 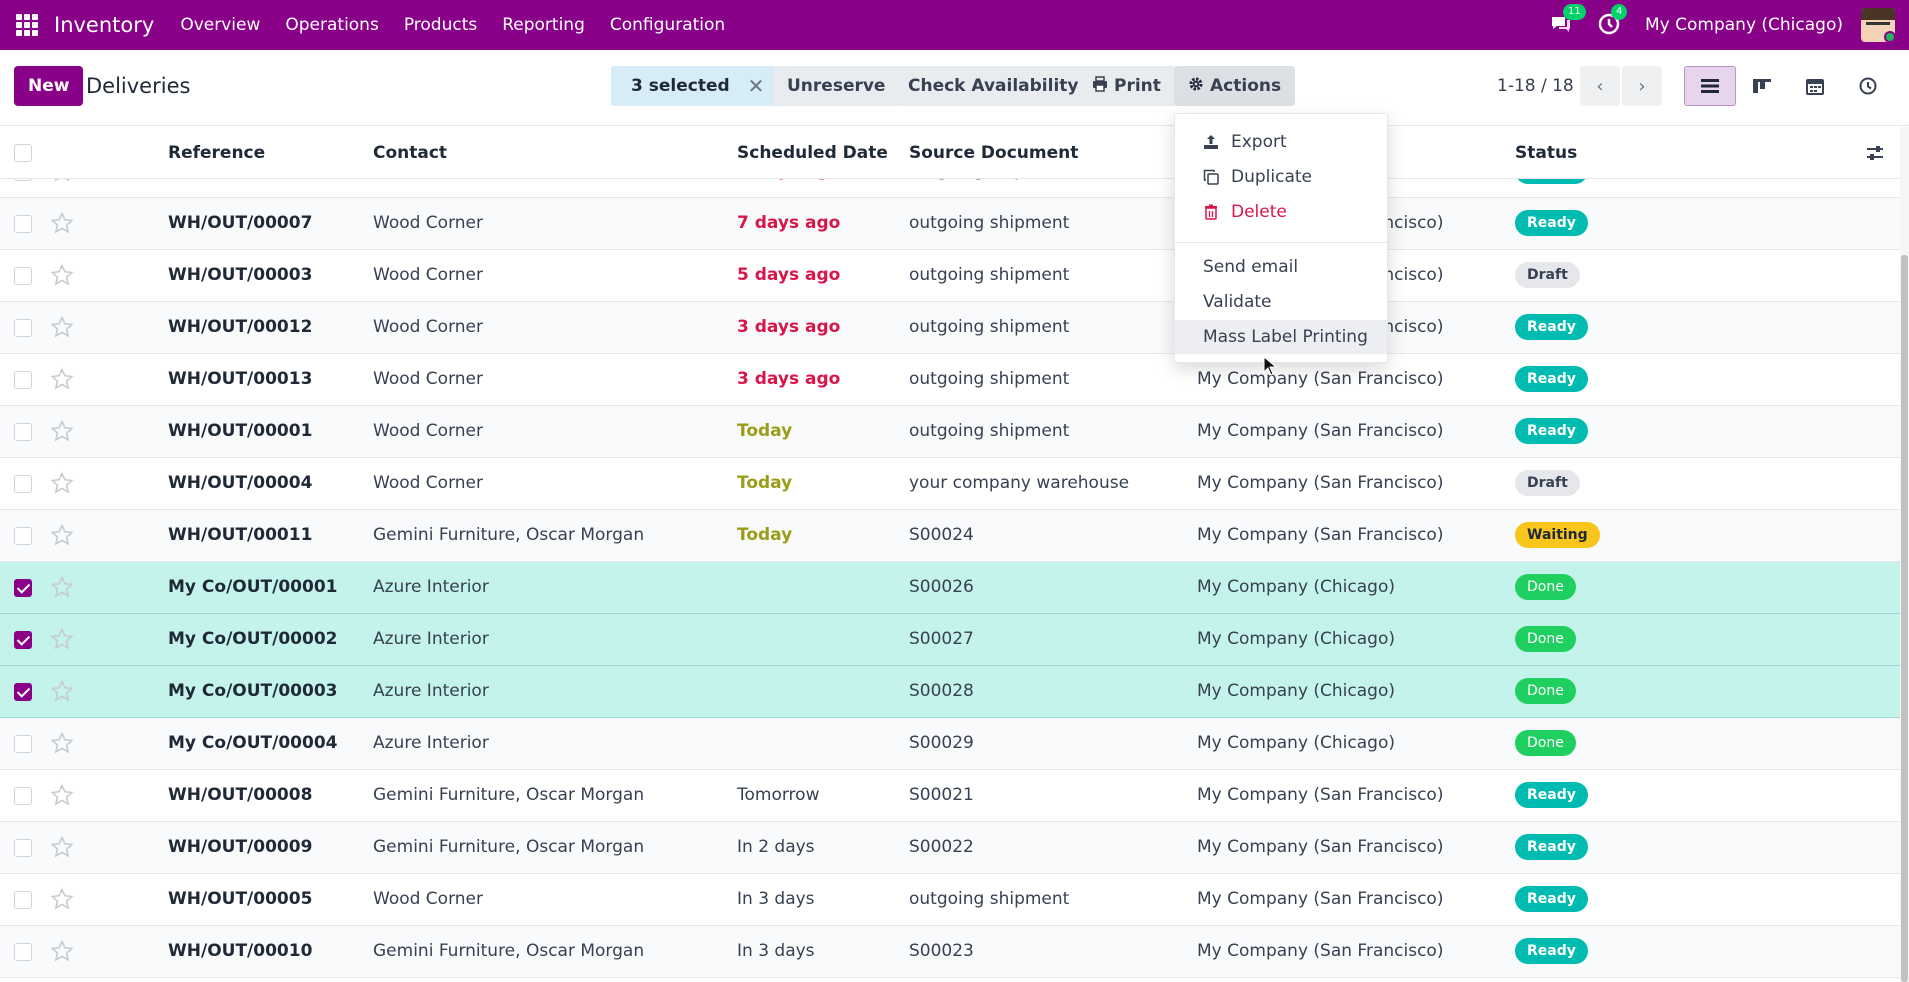 What do you see at coordinates (1211, 142) in the screenshot?
I see `upload-icon` at bounding box center [1211, 142].